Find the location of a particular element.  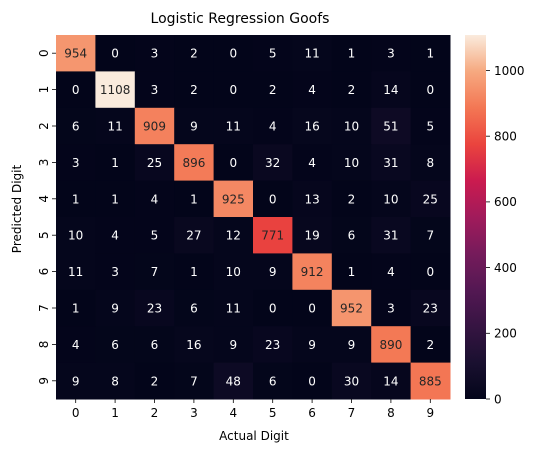

cell-value-label: 12 is located at coordinates (233, 236).